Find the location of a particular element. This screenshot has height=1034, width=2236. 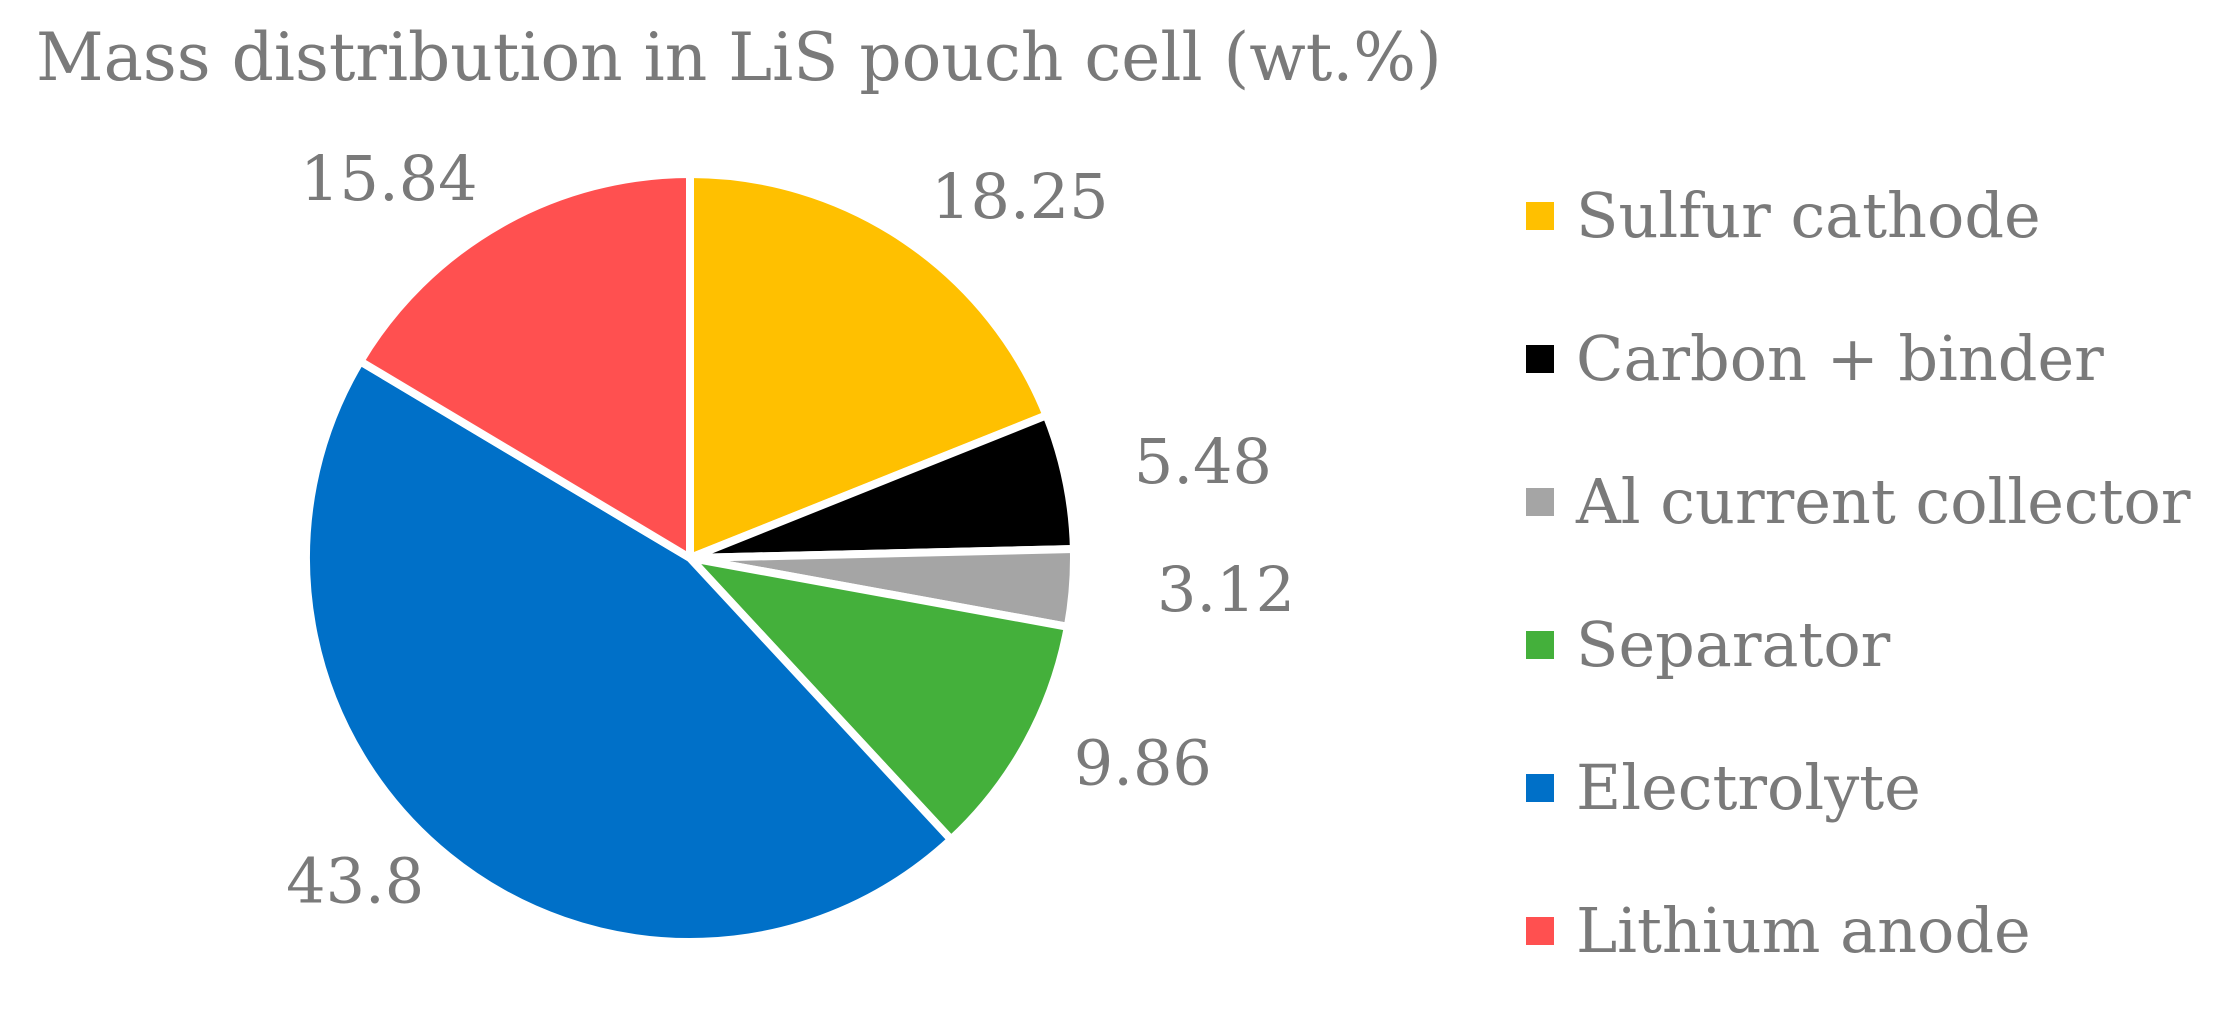

pie-slice-separator is located at coordinates (875, 698).